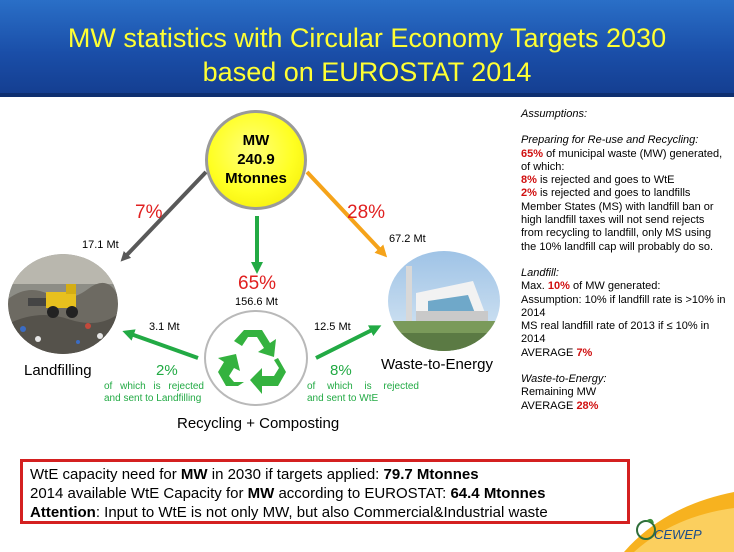  What do you see at coordinates (257, 283) in the screenshot?
I see `recycling-percent: 65%` at bounding box center [257, 283].